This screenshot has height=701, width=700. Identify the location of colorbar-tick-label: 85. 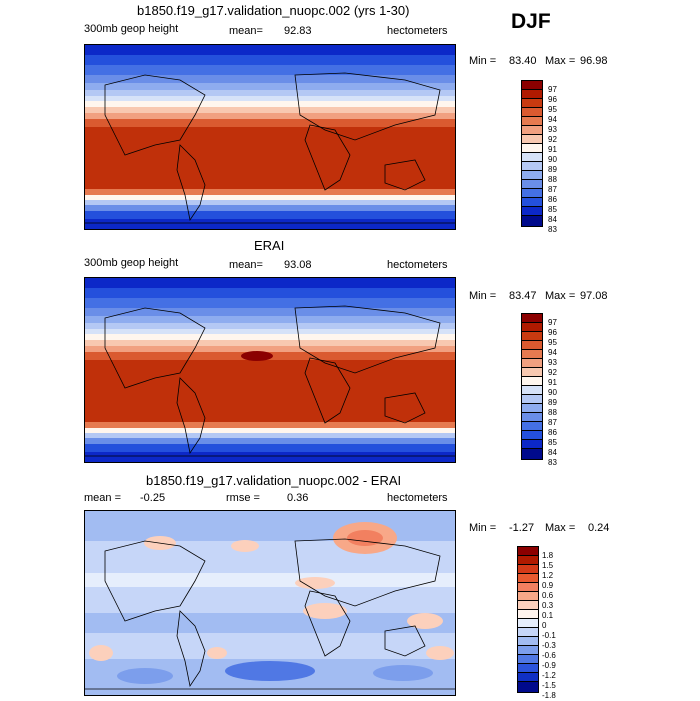
(552, 209).